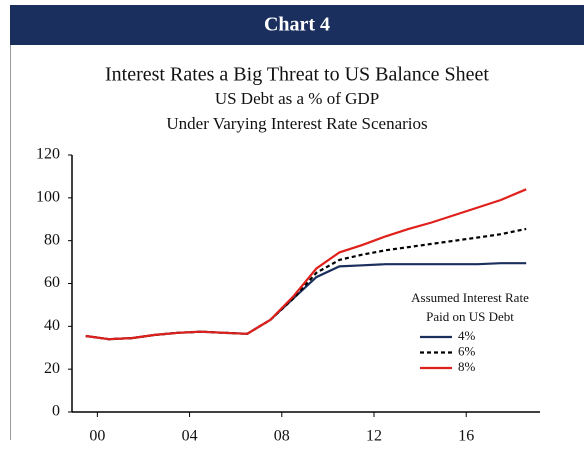 This screenshot has width=584, height=449. I want to click on y-tick-label: 100, so click(48, 197).